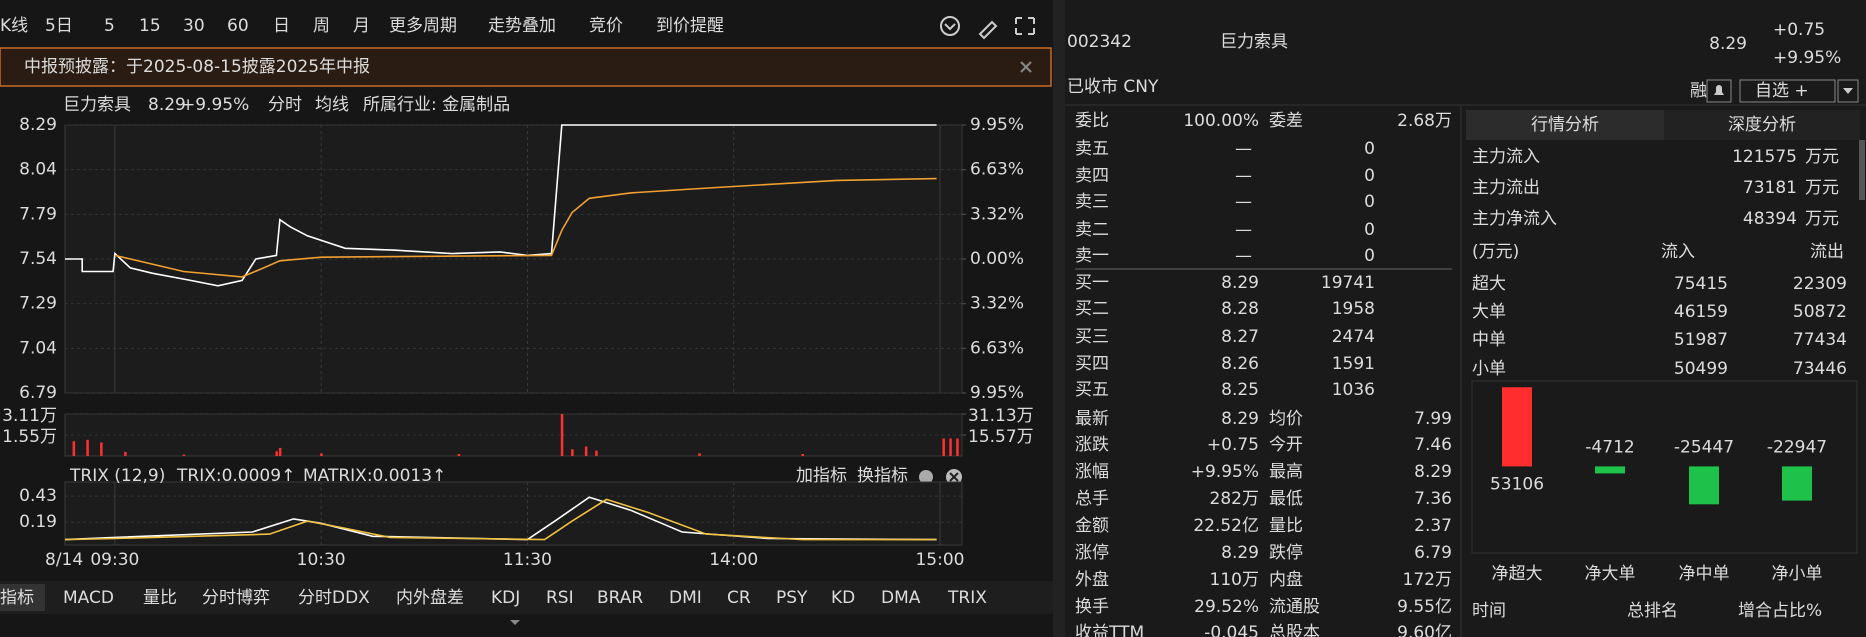  What do you see at coordinates (194, 26) in the screenshot?
I see `toolbar-item: 30` at bounding box center [194, 26].